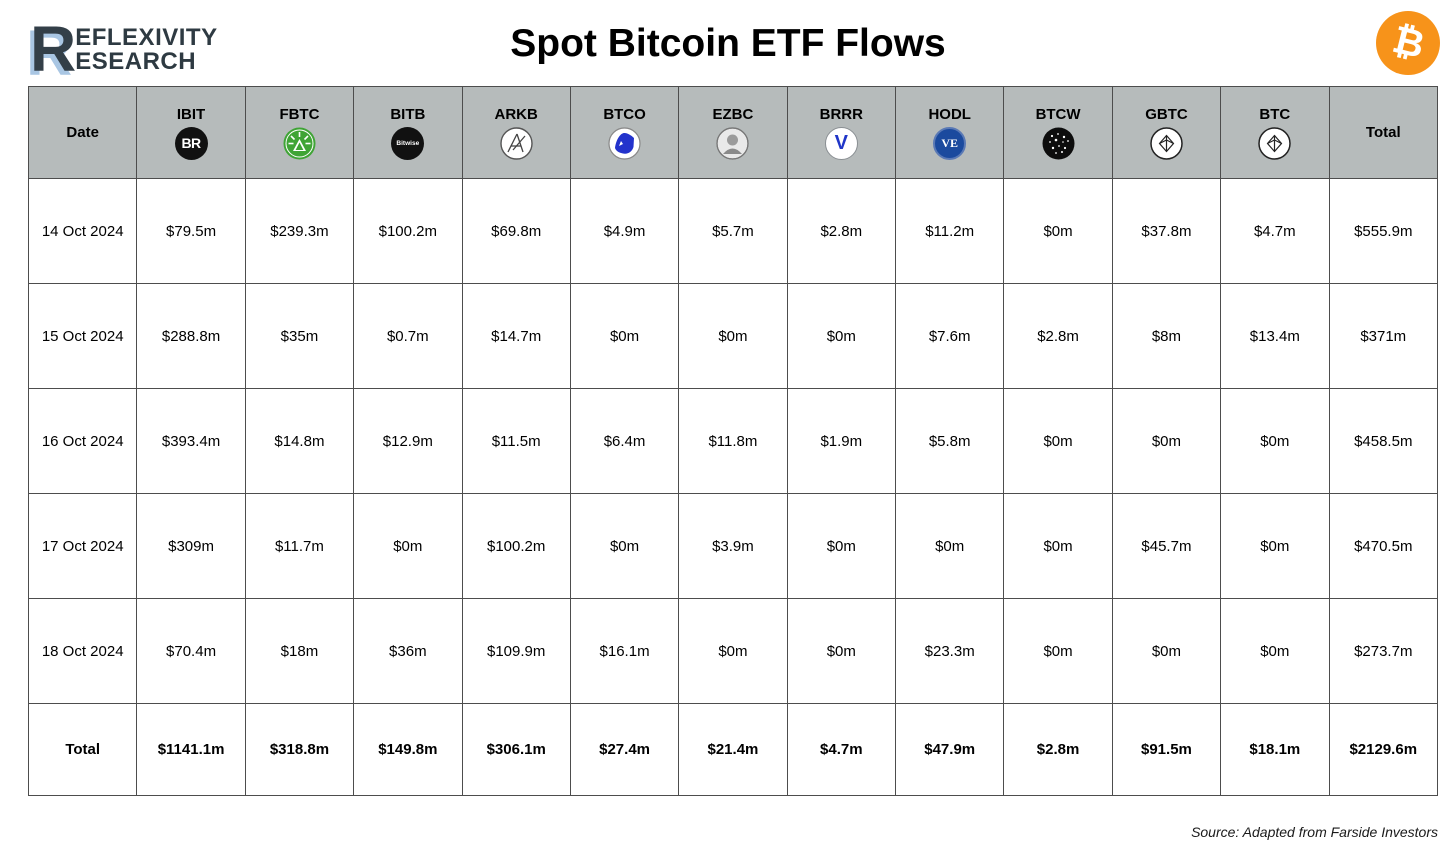 This screenshot has height=856, width=1456. I want to click on flow-cell: $3.9m, so click(733, 546).